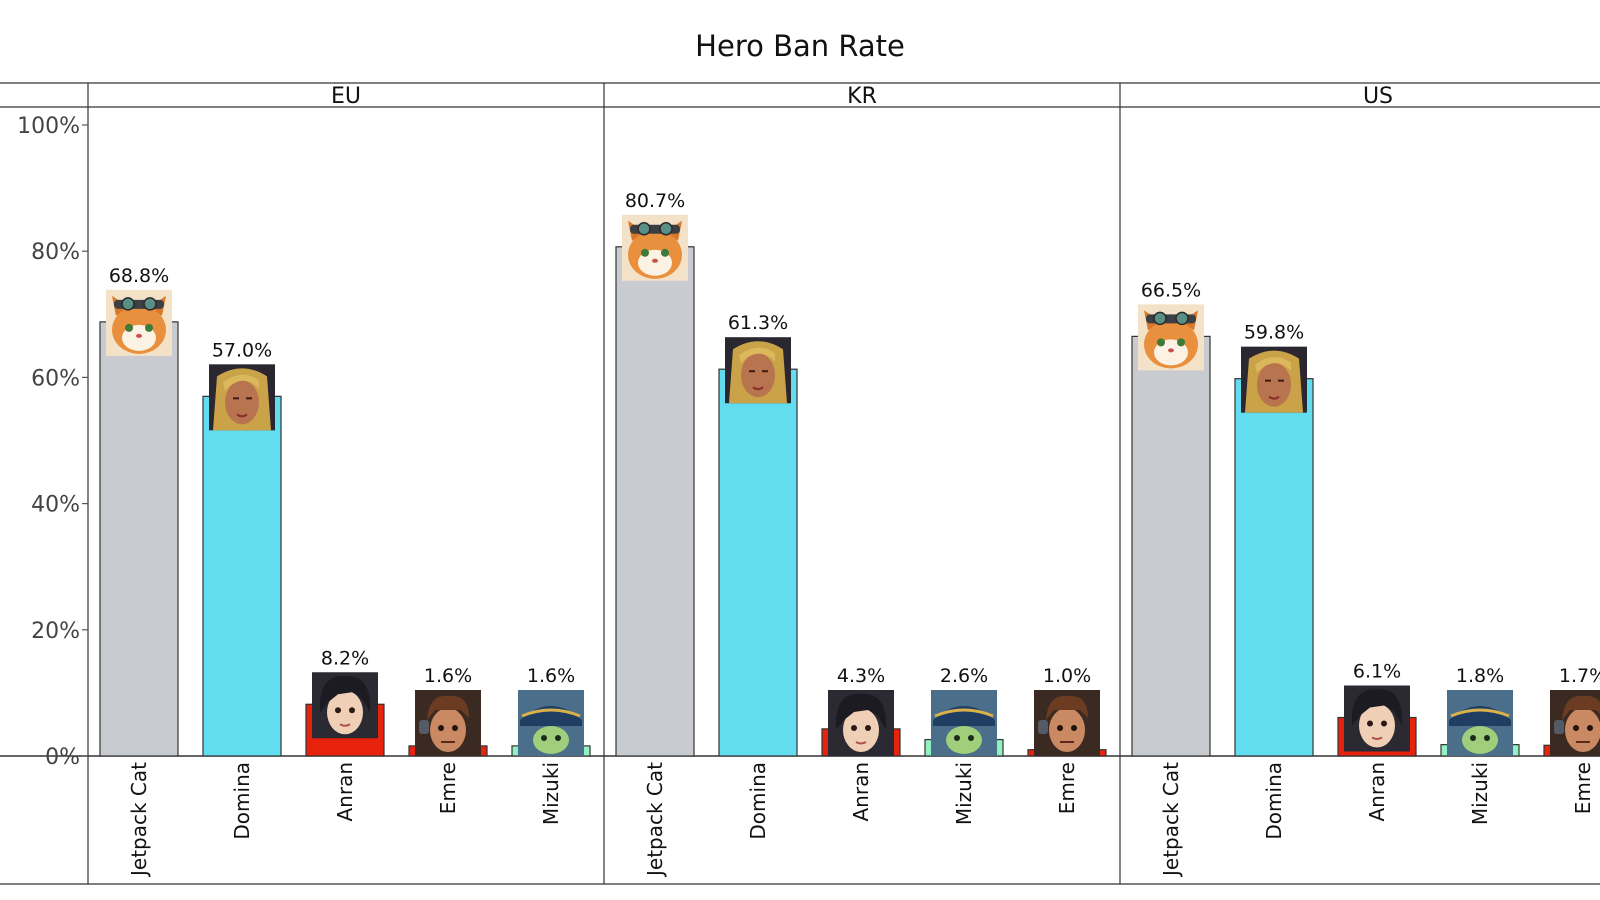 The image size is (1600, 900). Describe the element at coordinates (62, 757) in the screenshot. I see `y-tick-label: 0%` at that location.